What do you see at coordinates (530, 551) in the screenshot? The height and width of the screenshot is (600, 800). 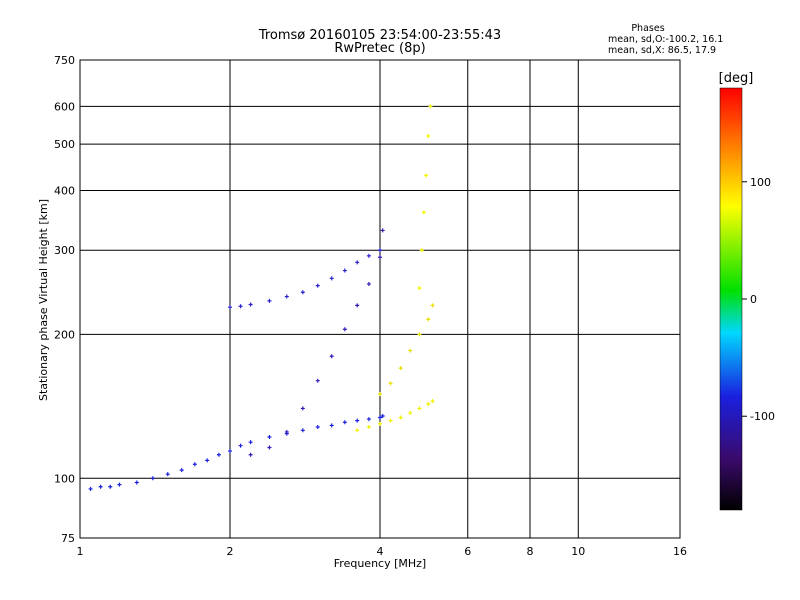 I see `x-tick-label: 8` at bounding box center [530, 551].